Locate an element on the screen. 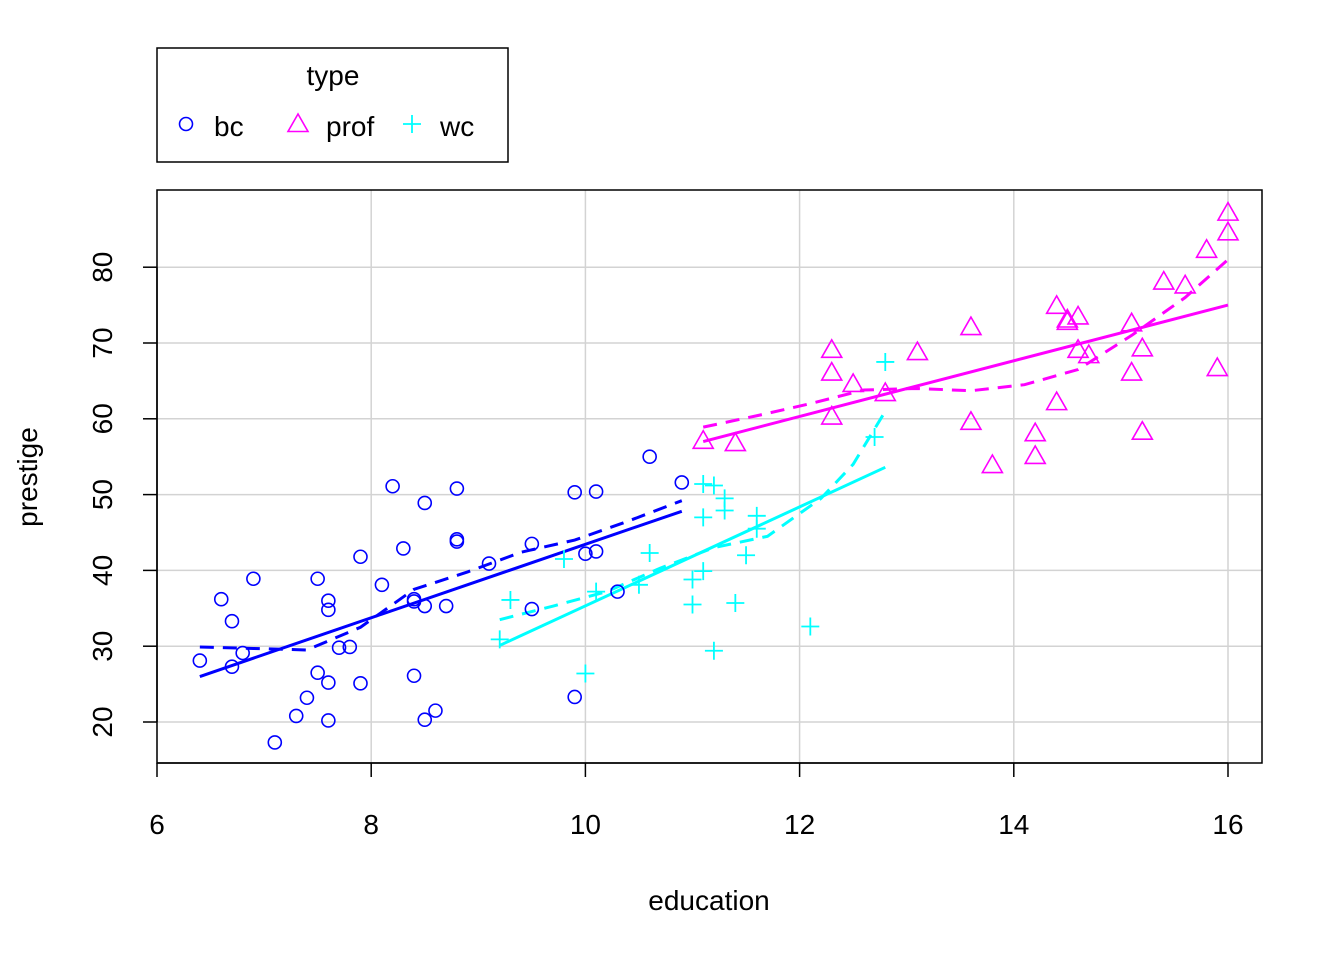 The width and height of the screenshot is (1344, 960). x-tick-label: 10 is located at coordinates (585, 824).